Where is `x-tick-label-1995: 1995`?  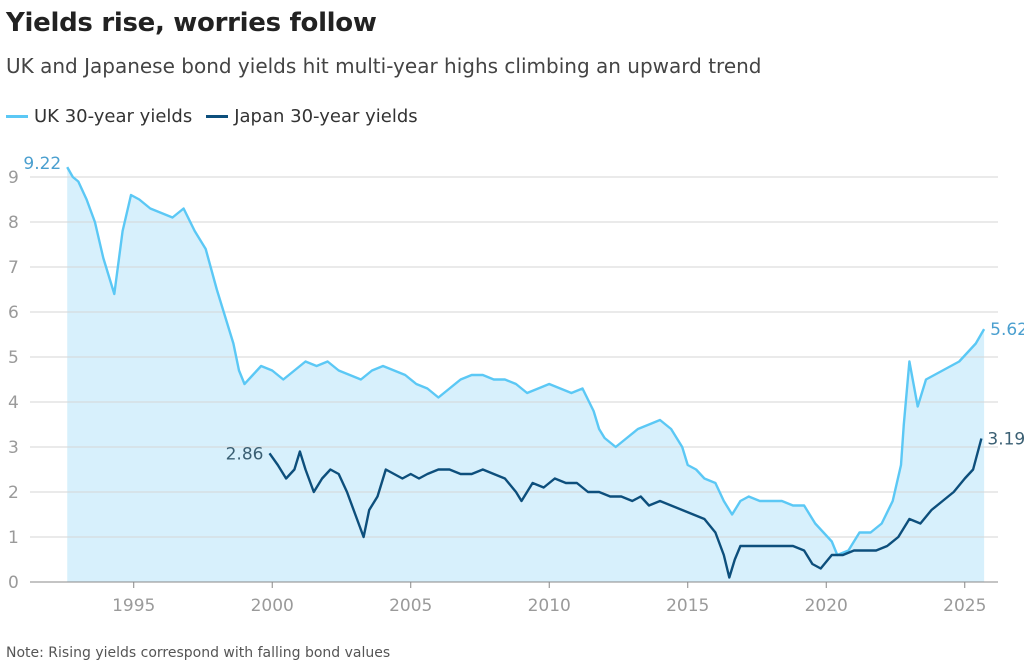 x-tick-label-1995: 1995 is located at coordinates (133, 606).